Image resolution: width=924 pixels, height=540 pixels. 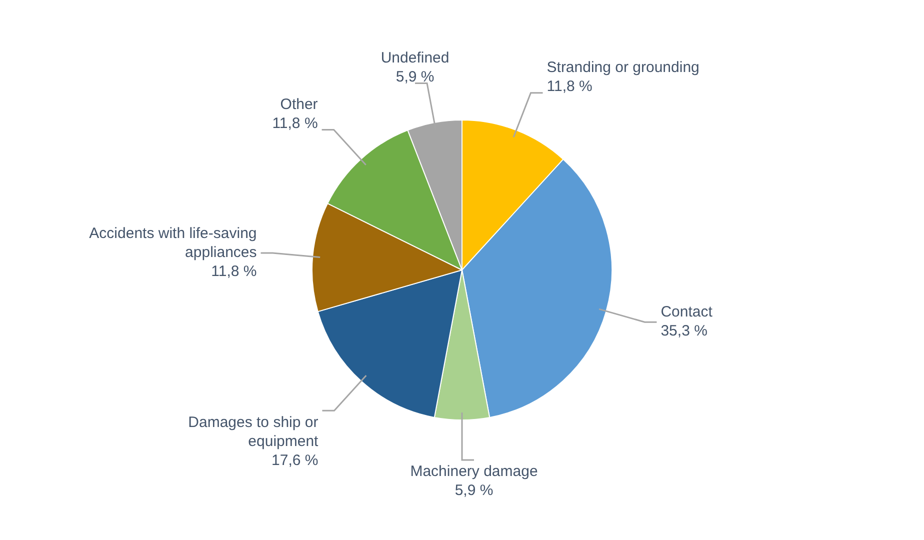 I want to click on slice-label: Damages to ship or equipment, so click(x=254, y=432).